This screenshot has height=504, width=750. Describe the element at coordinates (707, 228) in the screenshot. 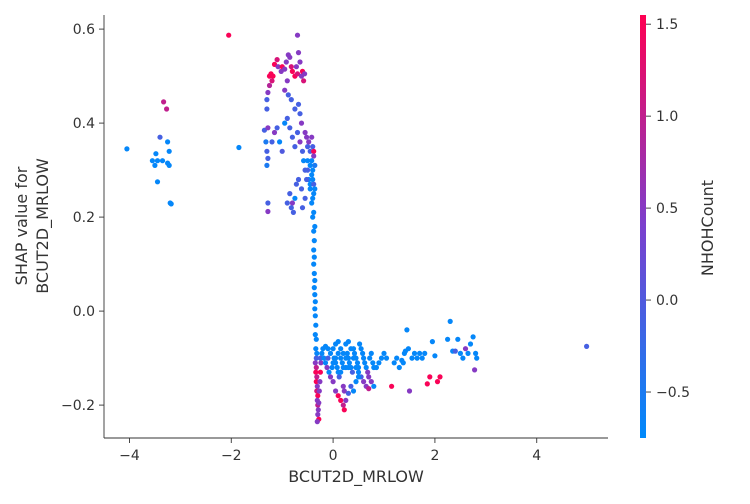

I see `colorbar-label: NHOHCount` at that location.